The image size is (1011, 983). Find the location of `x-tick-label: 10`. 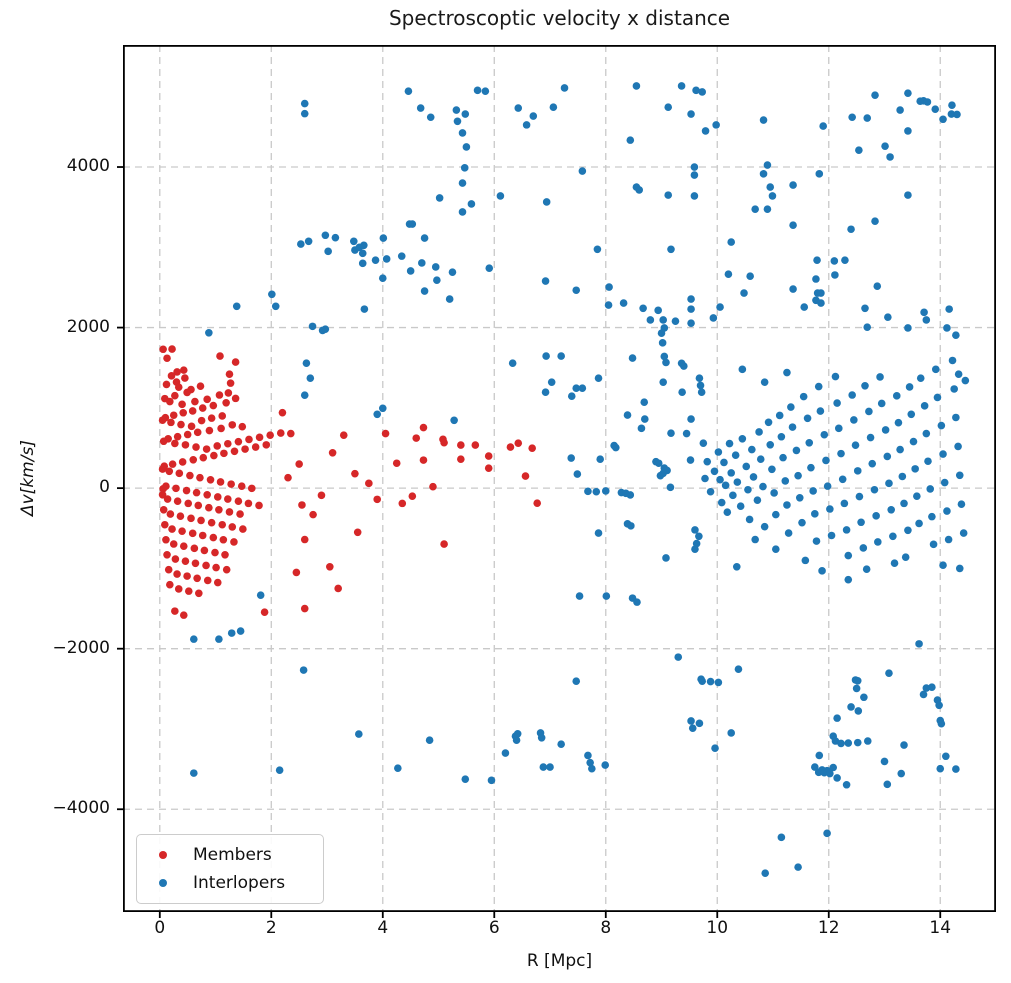

x-tick-label: 10 is located at coordinates (717, 928).